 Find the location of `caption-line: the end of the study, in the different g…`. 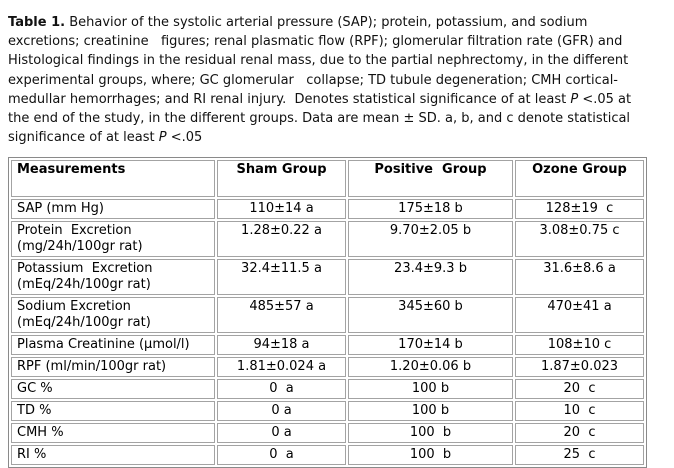

caption-line: the end of the study, in the different g… is located at coordinates (337, 118).